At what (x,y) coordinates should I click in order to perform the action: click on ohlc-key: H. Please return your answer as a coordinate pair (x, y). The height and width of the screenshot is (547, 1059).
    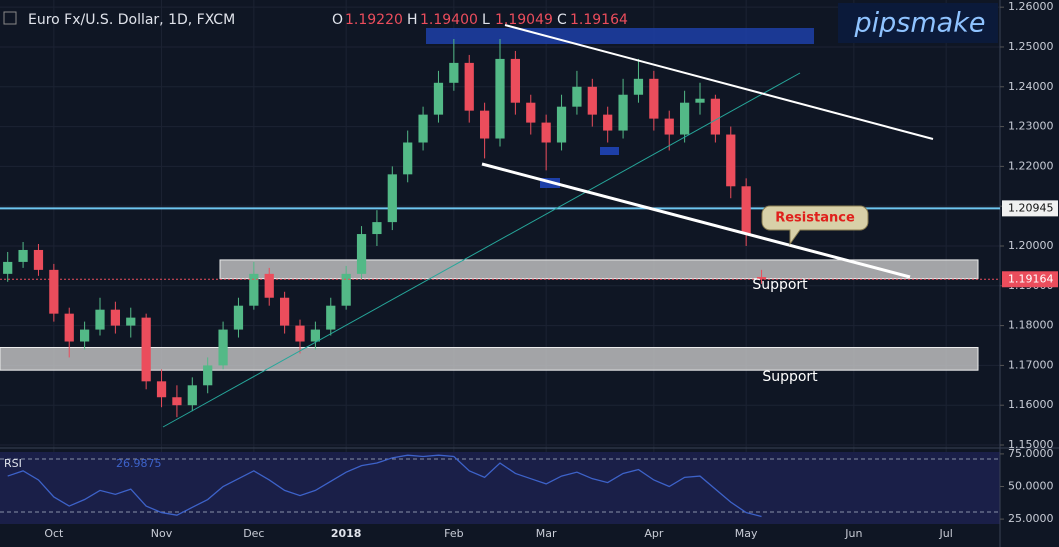
    Looking at the image, I should click on (412, 20).